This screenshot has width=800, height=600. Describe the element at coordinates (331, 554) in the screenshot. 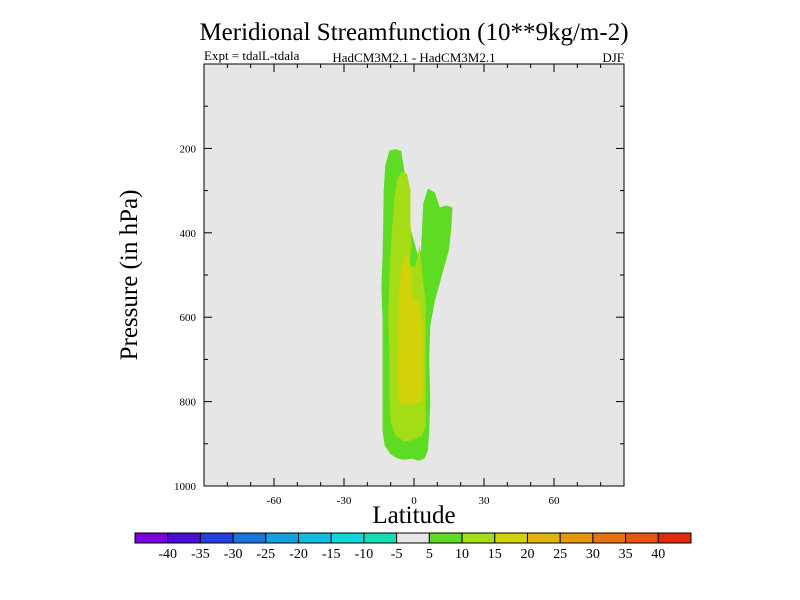

I see `colorbar-level-label: -15` at that location.